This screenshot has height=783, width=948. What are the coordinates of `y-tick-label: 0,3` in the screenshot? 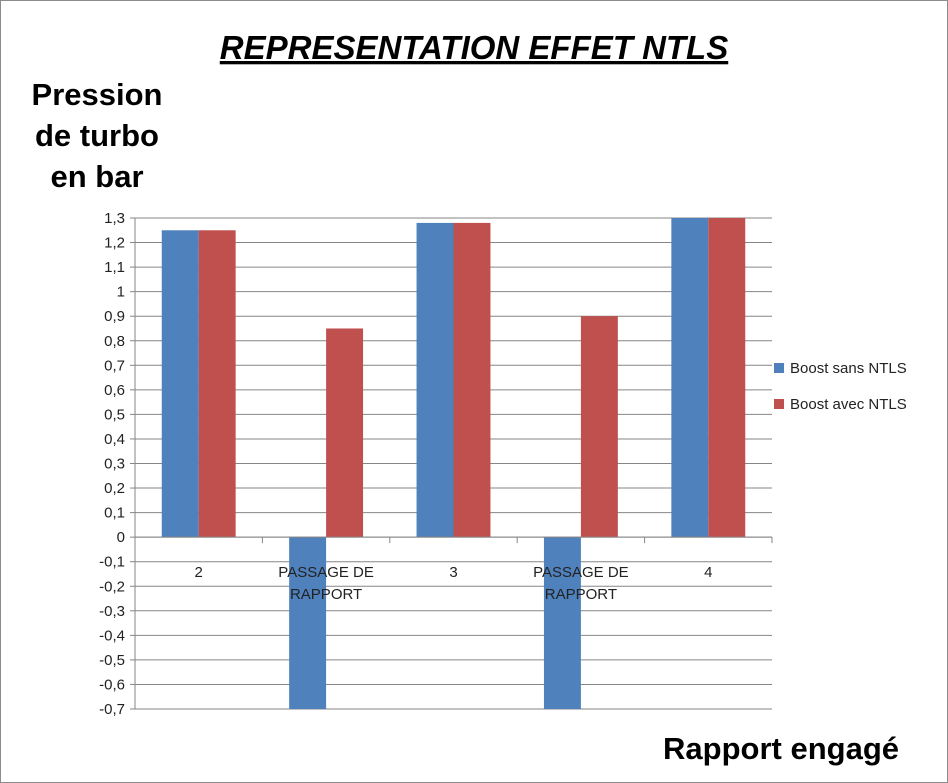 It's located at (114, 464).